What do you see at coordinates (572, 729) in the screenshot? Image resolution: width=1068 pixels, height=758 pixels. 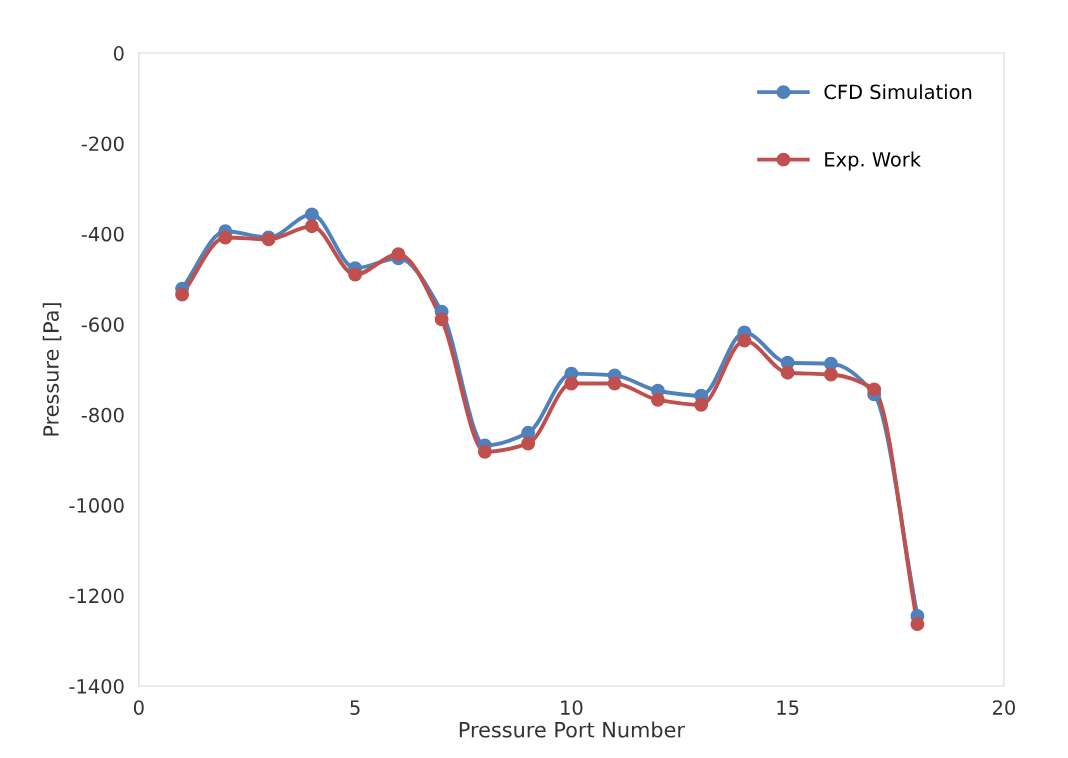 I see `x-axis-title: Pressure Port Number` at bounding box center [572, 729].